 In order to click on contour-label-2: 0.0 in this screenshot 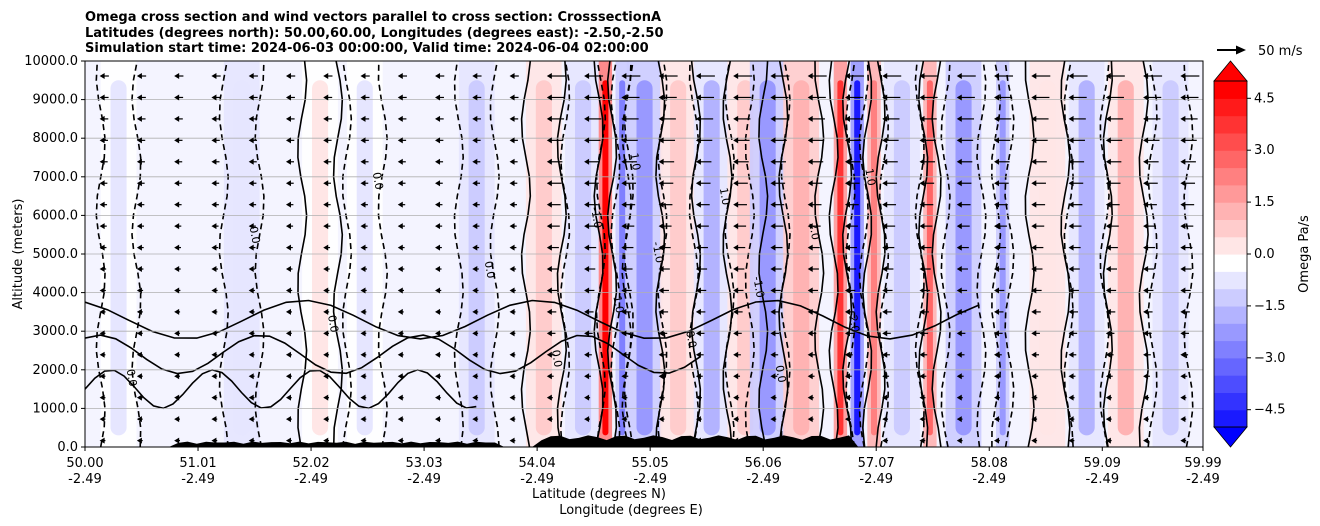, I will do `click(333, 323)`.